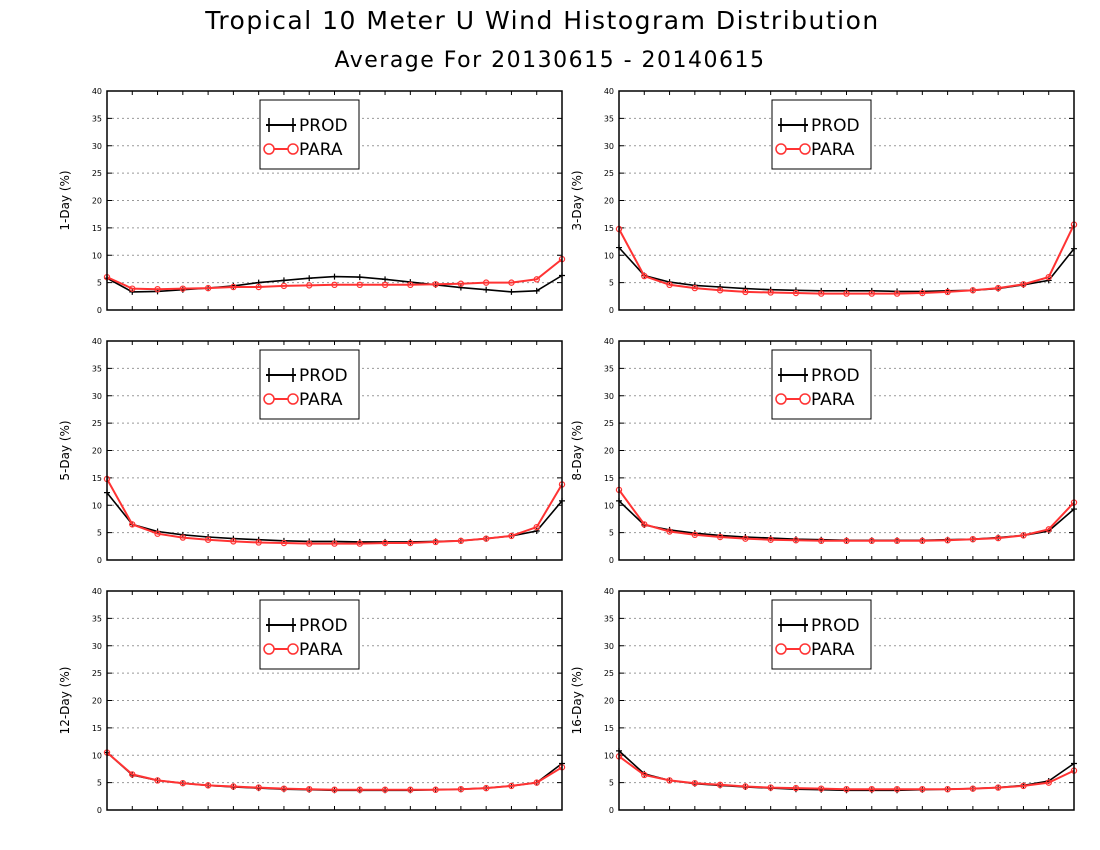  What do you see at coordinates (97, 673) in the screenshot?
I see `y-tick-label: 25` at bounding box center [97, 673].